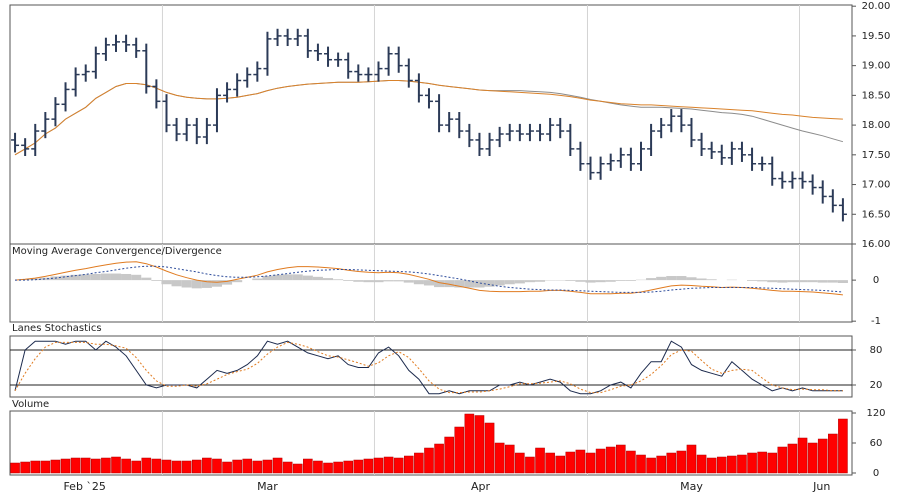 This screenshot has width=900, height=500. What do you see at coordinates (428, 367) in the screenshot?
I see `indicator-line` at bounding box center [428, 367].